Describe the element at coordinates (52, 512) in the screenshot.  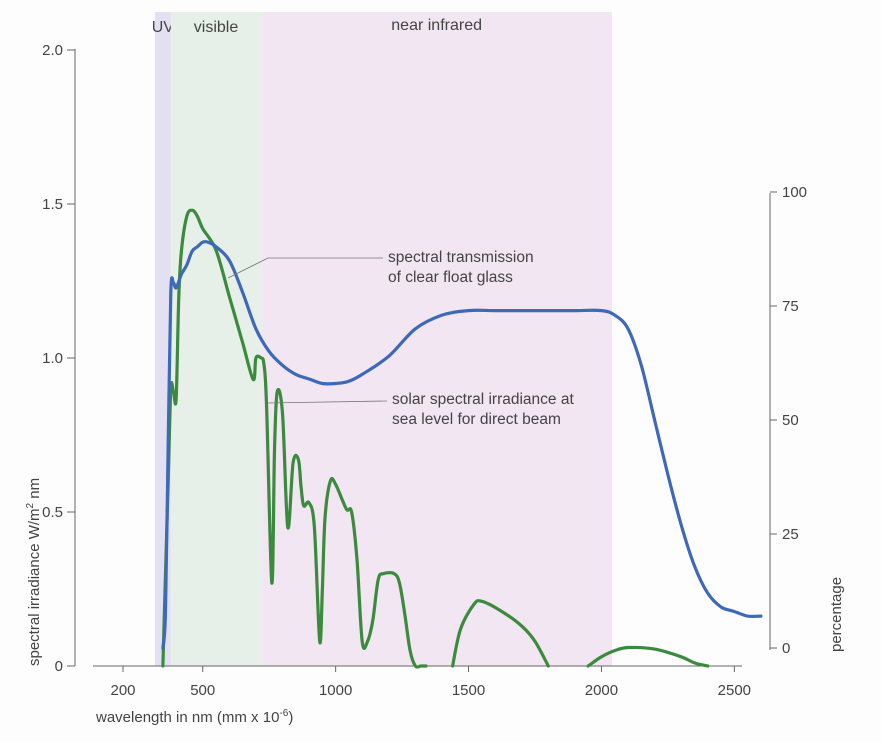
I see `left-y-tick-label: 0.5` at that location.